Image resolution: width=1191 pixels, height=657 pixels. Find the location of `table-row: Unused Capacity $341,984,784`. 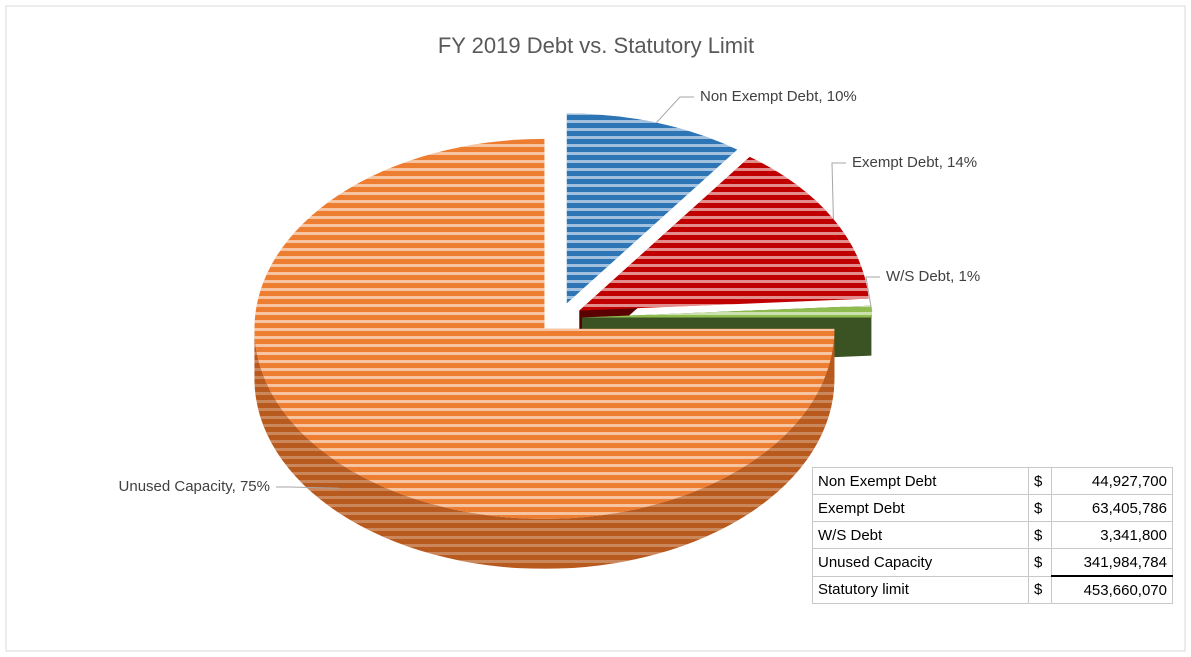

table-row: Unused Capacity $341,984,784 is located at coordinates (992, 562).